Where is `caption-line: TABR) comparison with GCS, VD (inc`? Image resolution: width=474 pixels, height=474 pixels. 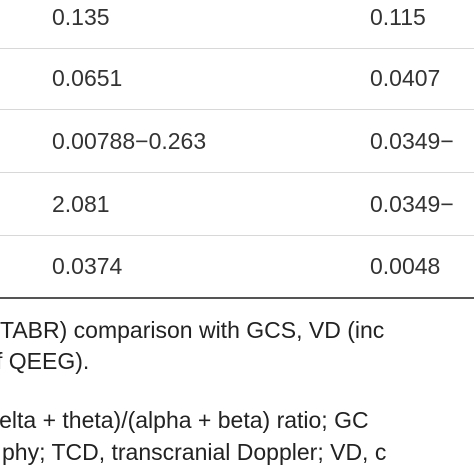
caption-line: TABR) comparison with GCS, VD (inc is located at coordinates (192, 330).